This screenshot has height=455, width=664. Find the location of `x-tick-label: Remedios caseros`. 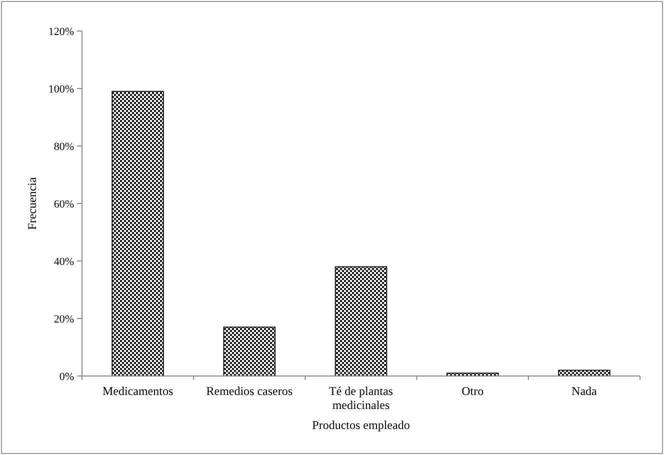

x-tick-label: Remedios caseros is located at coordinates (249, 391).